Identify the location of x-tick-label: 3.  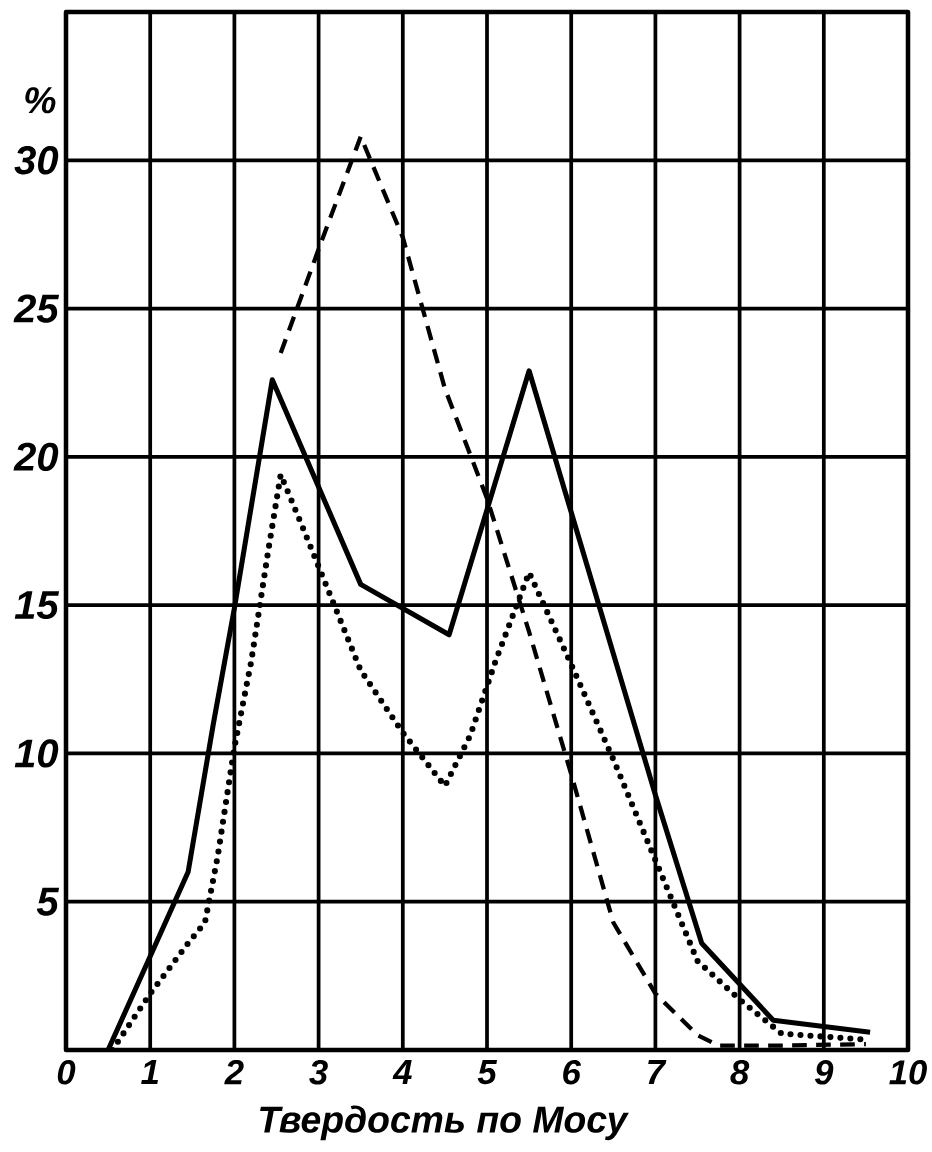
(318, 1072).